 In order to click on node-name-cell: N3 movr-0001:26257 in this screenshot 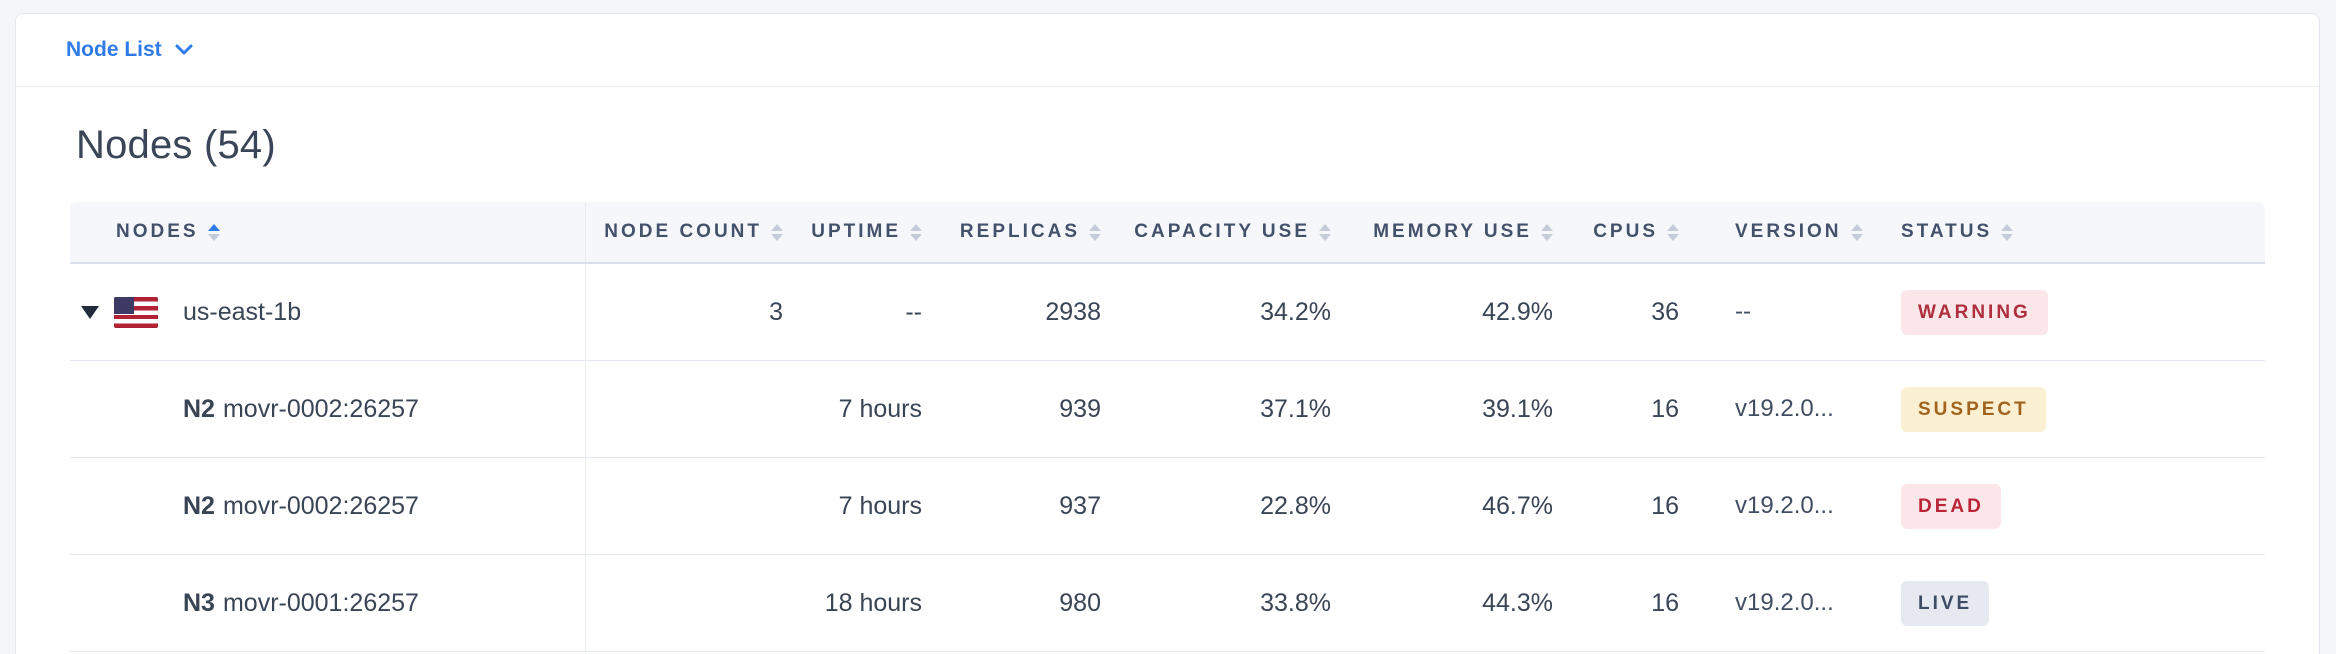, I will do `click(328, 603)`.